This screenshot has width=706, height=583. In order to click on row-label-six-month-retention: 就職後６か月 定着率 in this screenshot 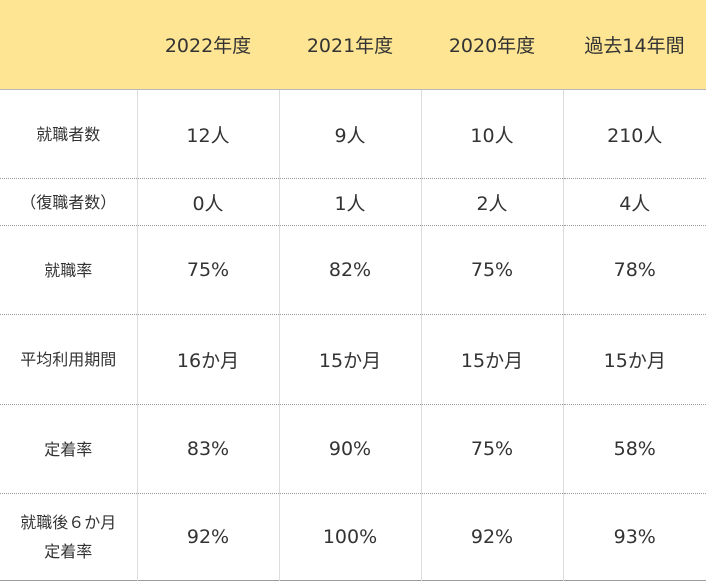, I will do `click(69, 537)`.